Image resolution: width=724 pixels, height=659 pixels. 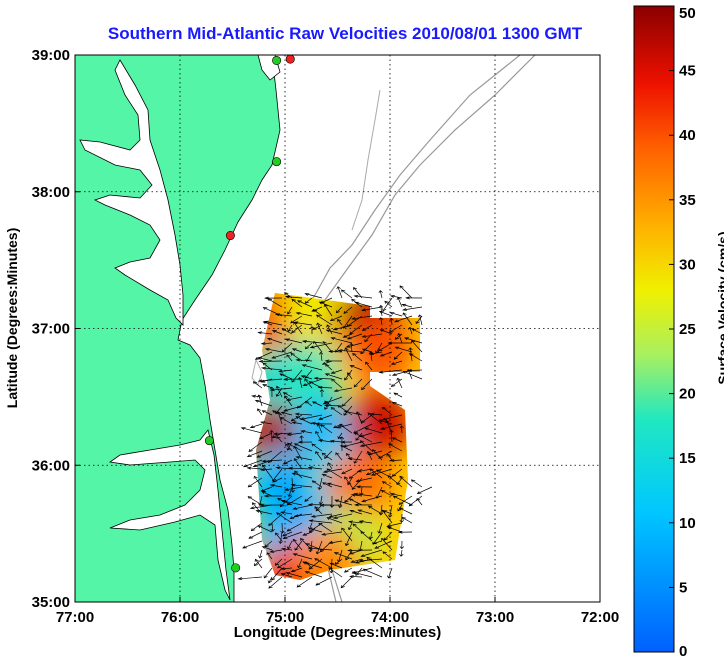 What do you see at coordinates (687, 458) in the screenshot?
I see `colorbar-tick-label: 15` at bounding box center [687, 458].